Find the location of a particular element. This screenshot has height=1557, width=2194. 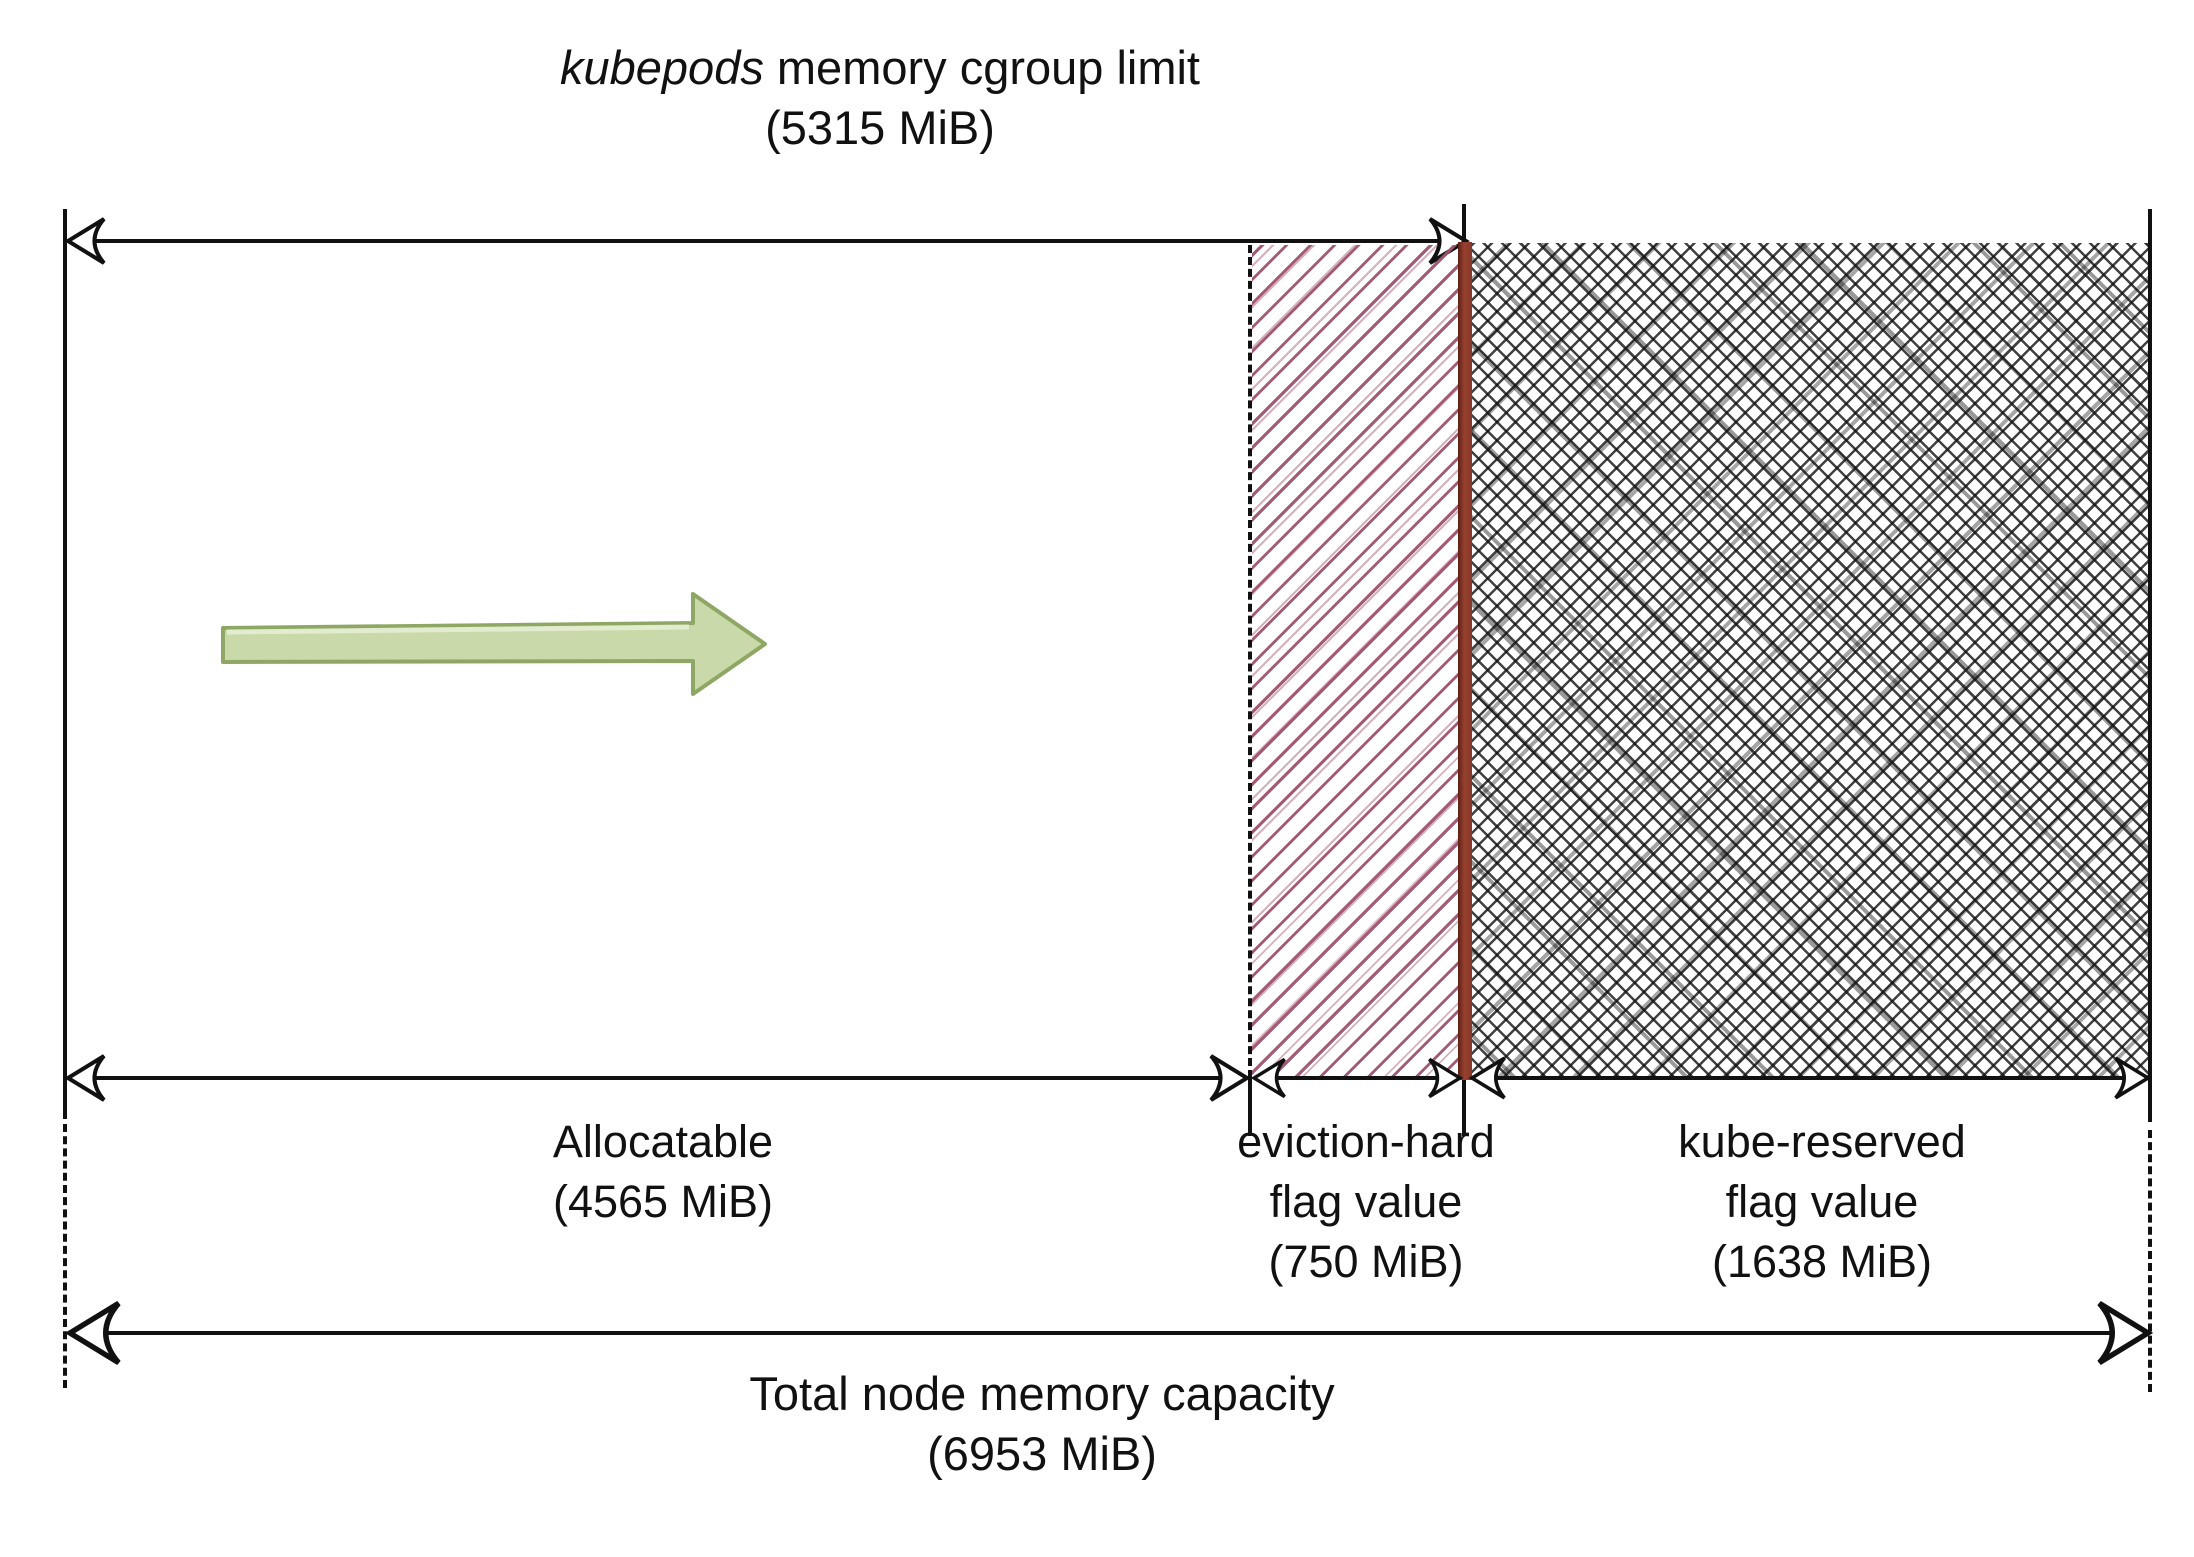

kubepods-limit-bottom-tick is located at coordinates (1464, 1107).